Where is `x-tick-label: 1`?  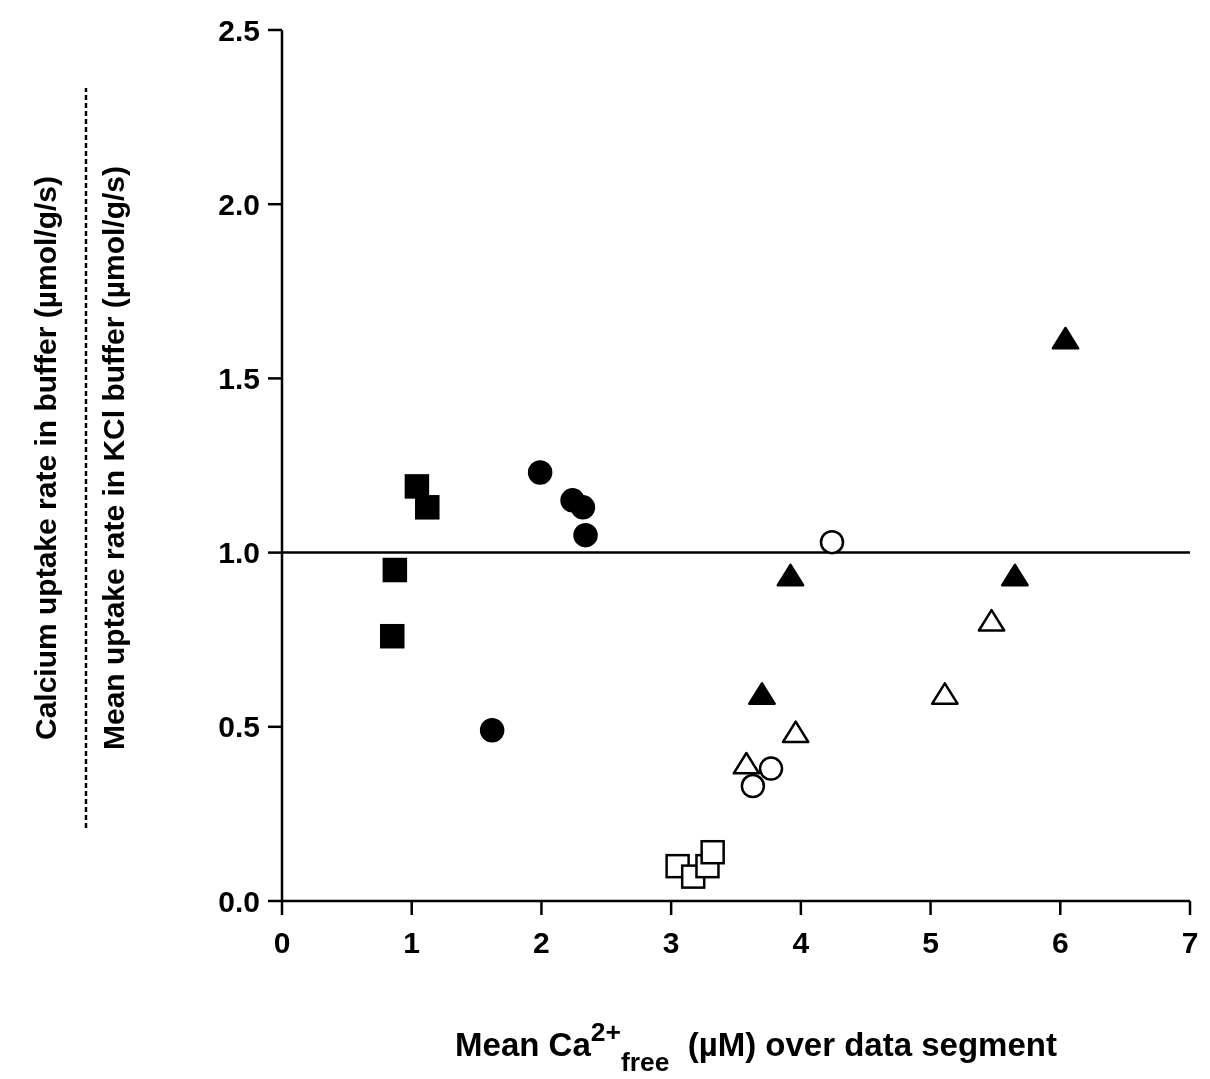 x-tick-label: 1 is located at coordinates (412, 942).